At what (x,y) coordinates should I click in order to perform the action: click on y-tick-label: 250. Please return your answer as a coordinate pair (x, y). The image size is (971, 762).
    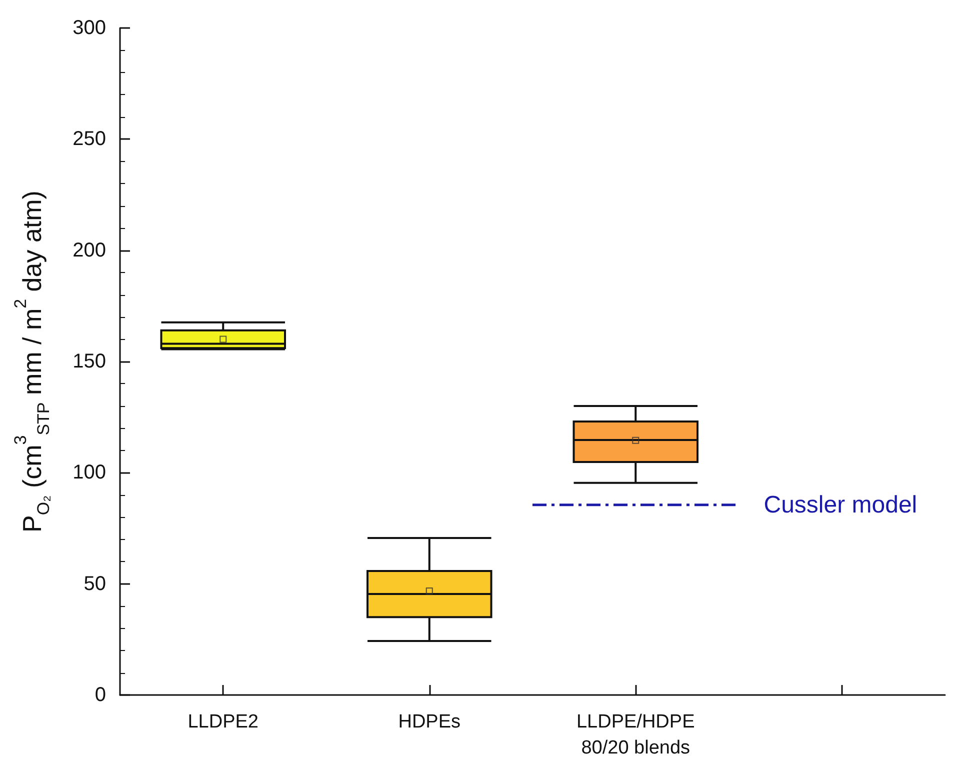
    Looking at the image, I should click on (89, 139).